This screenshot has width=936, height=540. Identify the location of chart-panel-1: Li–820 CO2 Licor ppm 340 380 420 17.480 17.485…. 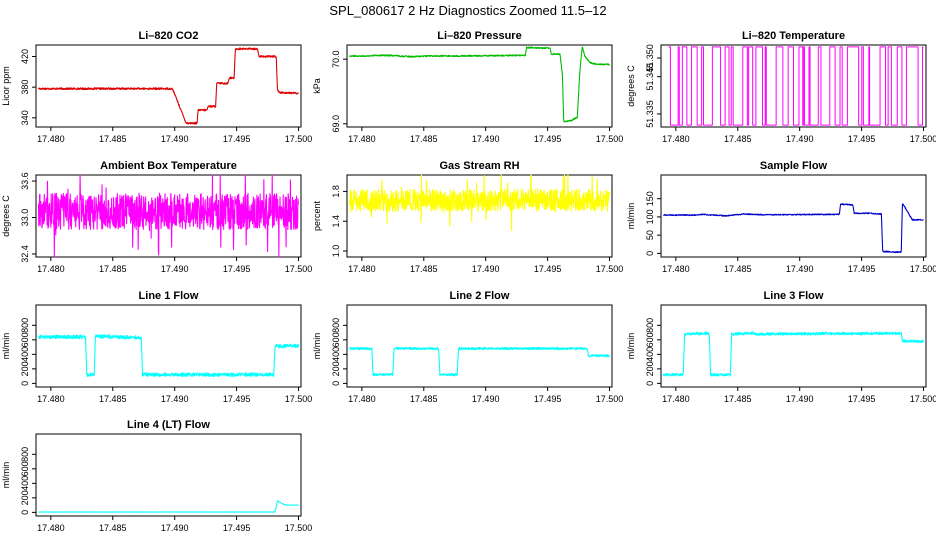
(156, 87).